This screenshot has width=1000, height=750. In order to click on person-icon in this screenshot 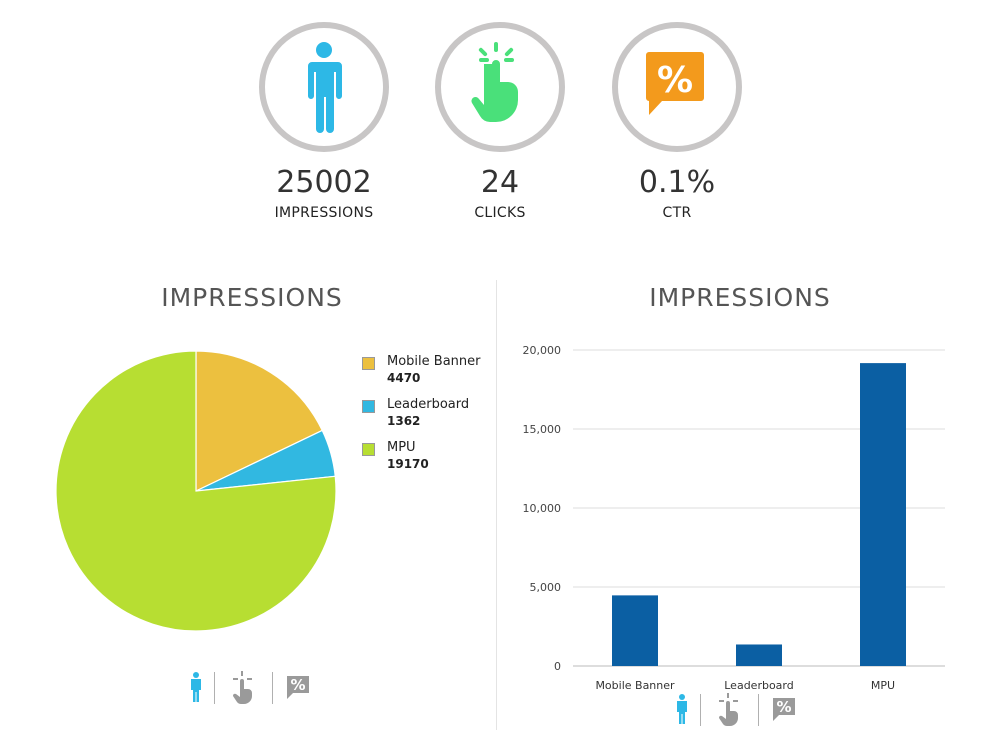, I will do `click(325, 87)`.